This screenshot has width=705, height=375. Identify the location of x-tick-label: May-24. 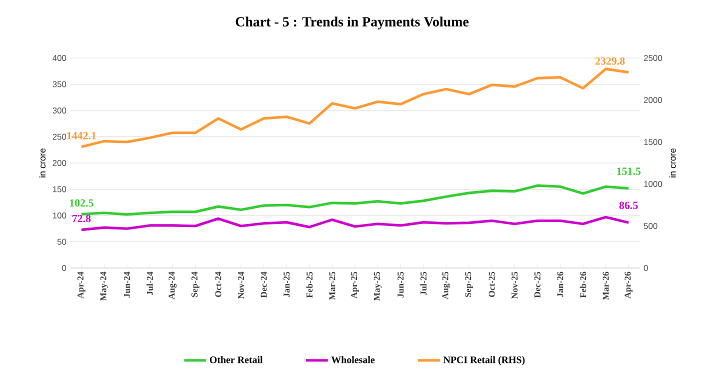
(104, 286).